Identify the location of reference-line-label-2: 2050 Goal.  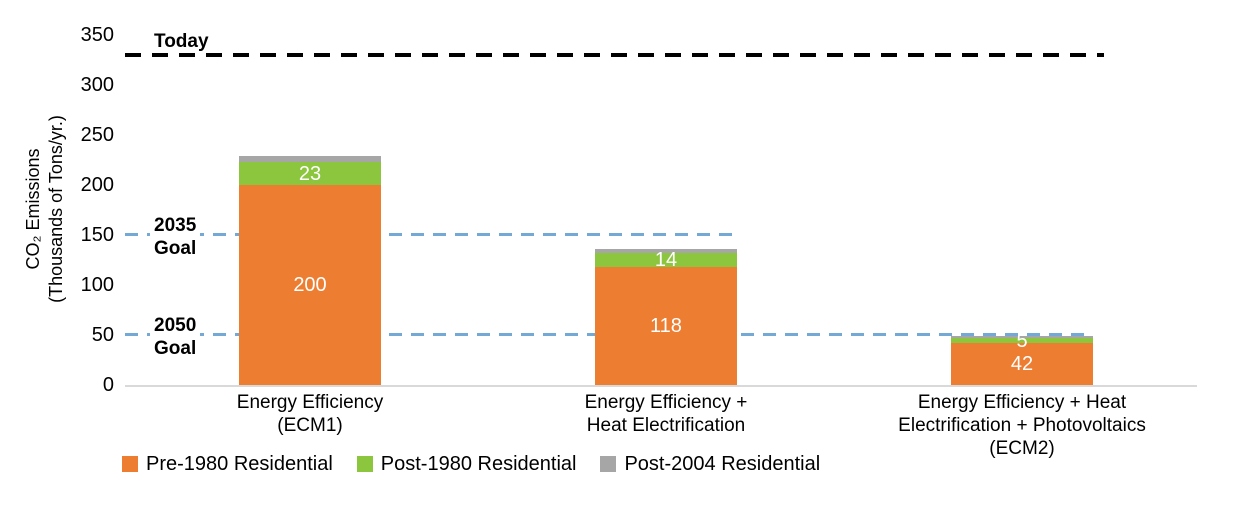
(175, 337).